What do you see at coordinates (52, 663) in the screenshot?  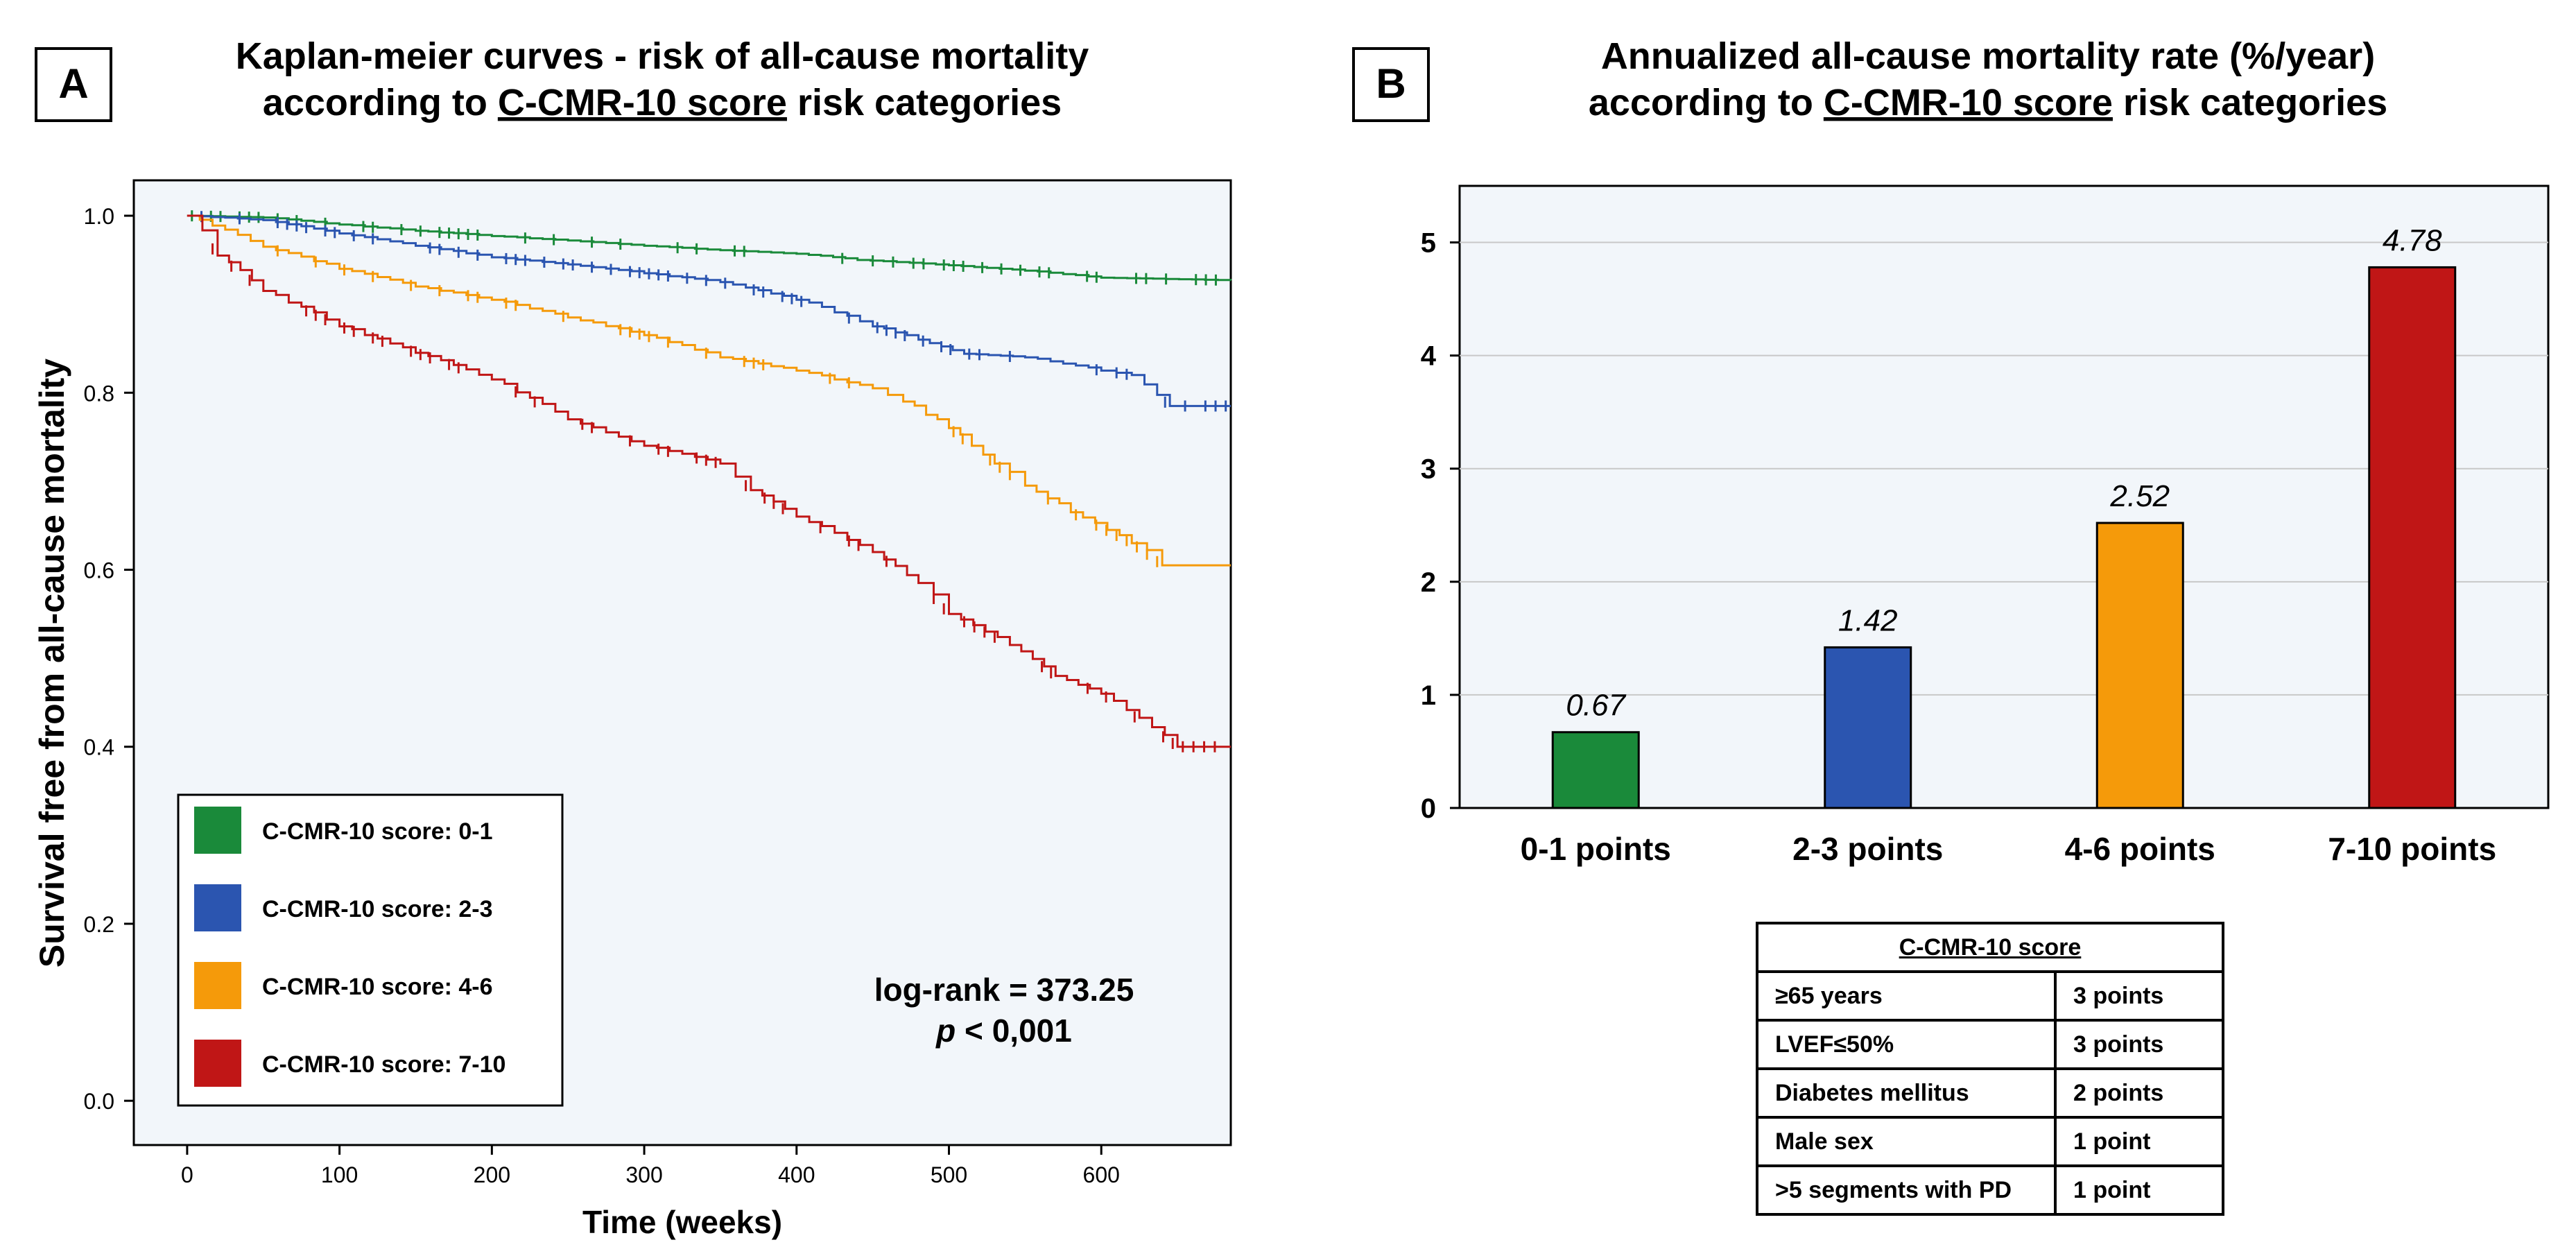 I see `km-y-axis-label: Survival free from all-cause mortality` at bounding box center [52, 663].